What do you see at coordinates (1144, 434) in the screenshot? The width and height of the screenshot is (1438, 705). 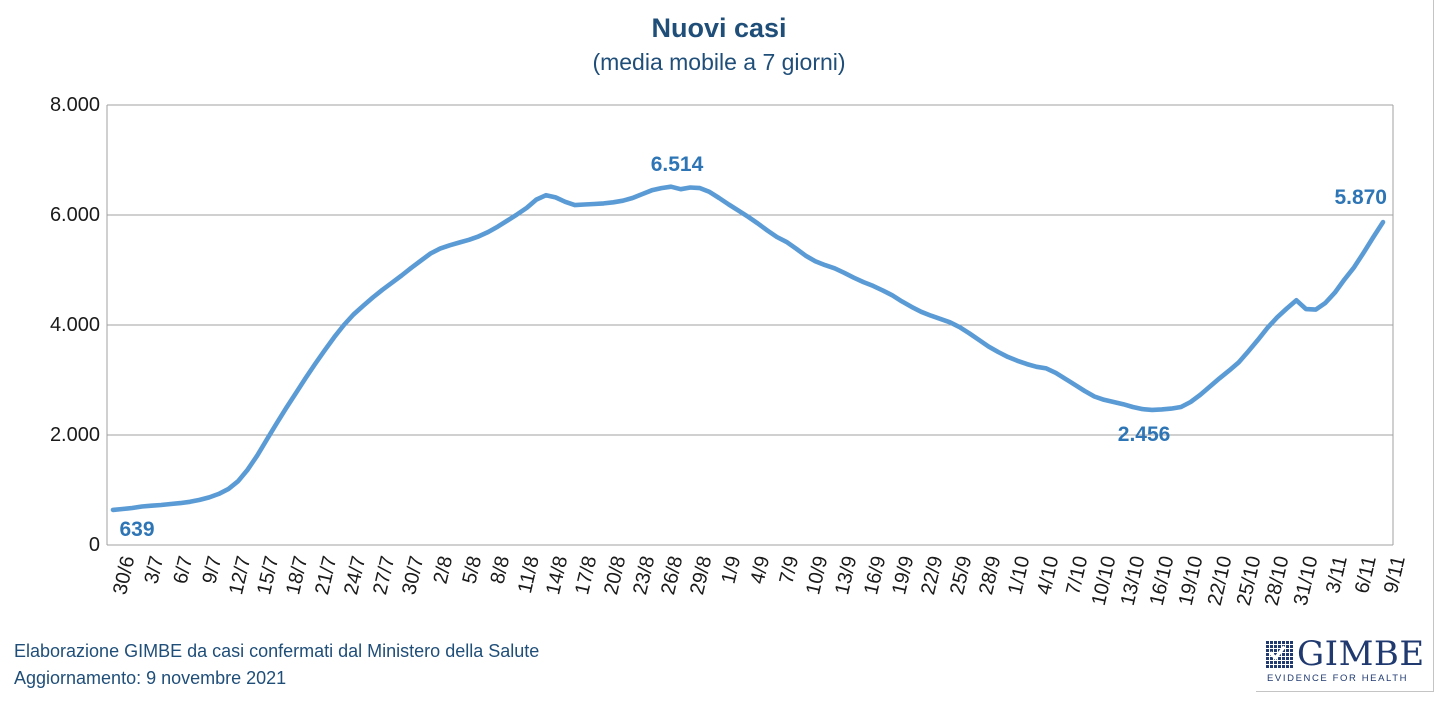 I see `data-annotation: 2.456` at bounding box center [1144, 434].